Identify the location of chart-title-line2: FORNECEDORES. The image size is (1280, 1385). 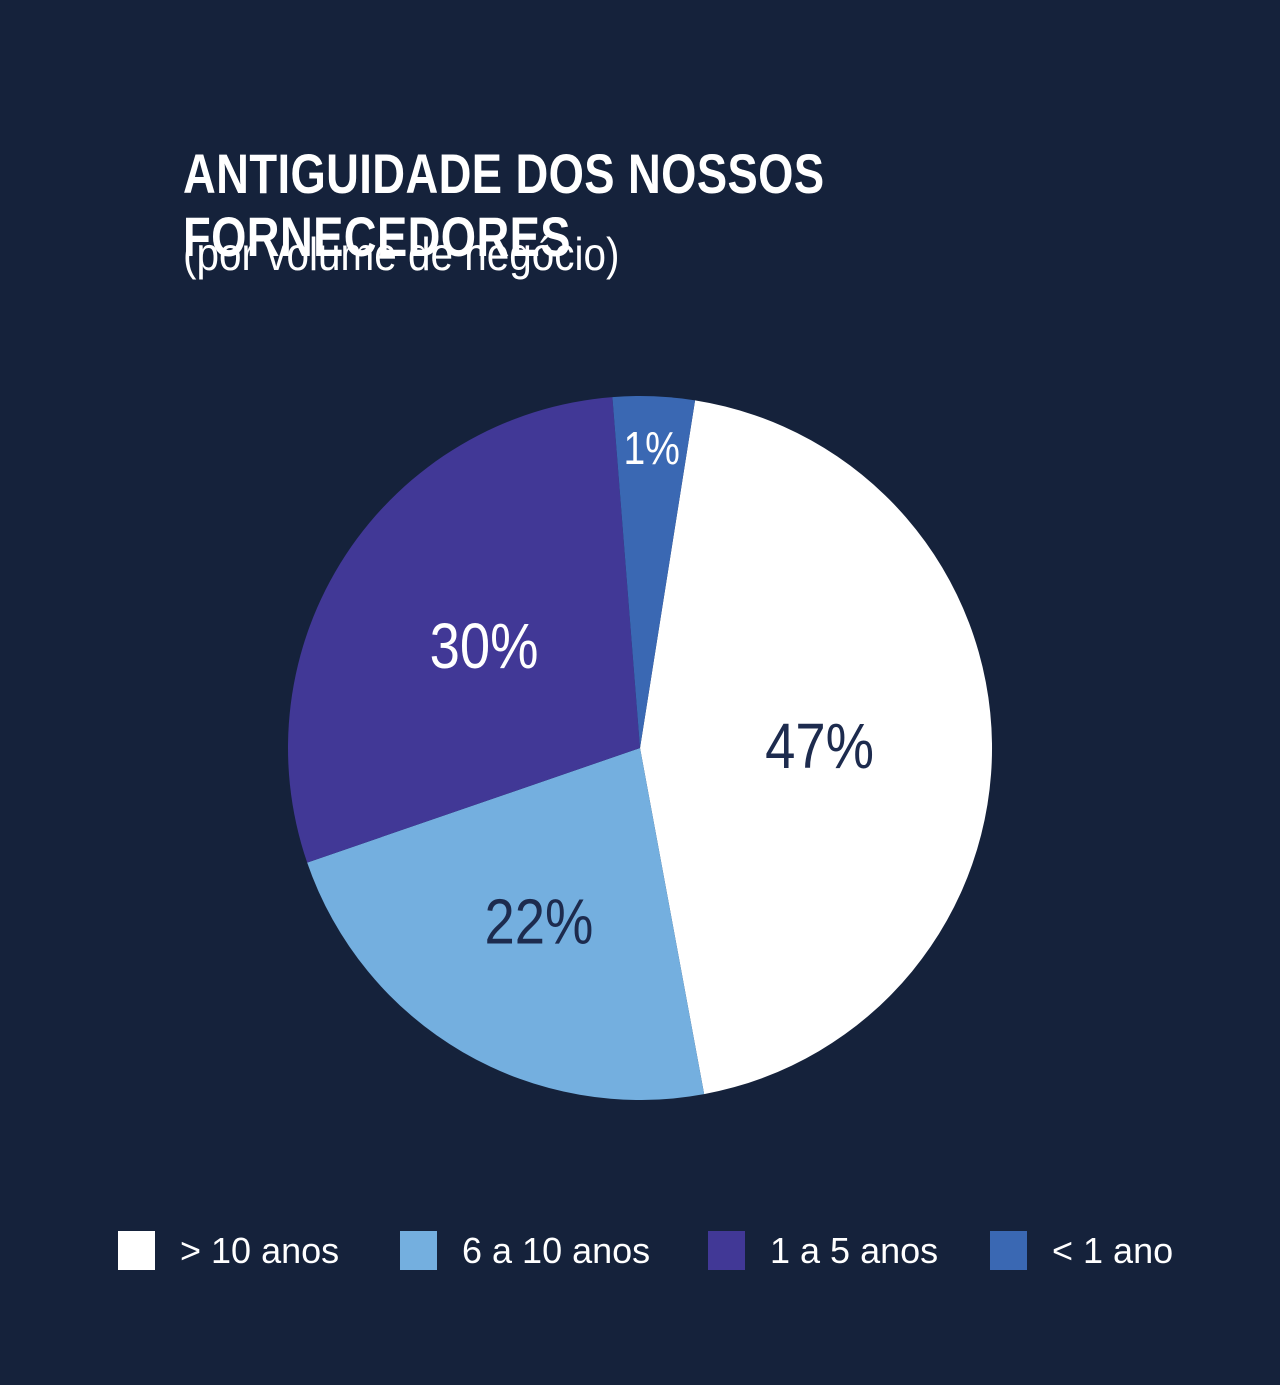
(377, 236).